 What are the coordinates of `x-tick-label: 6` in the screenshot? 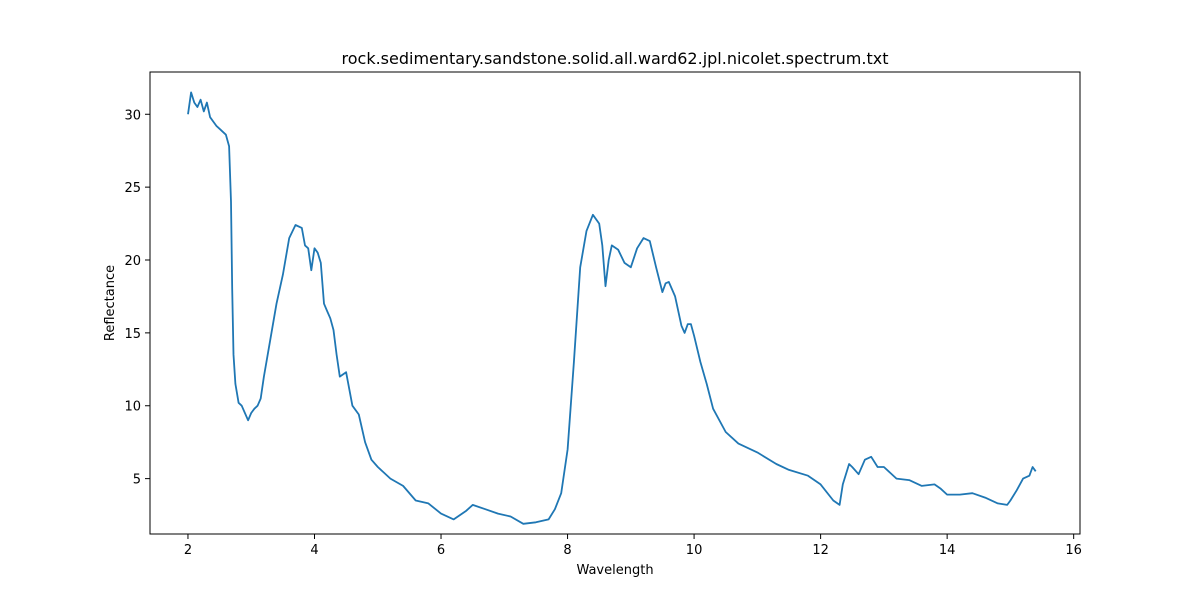 It's located at (441, 550).